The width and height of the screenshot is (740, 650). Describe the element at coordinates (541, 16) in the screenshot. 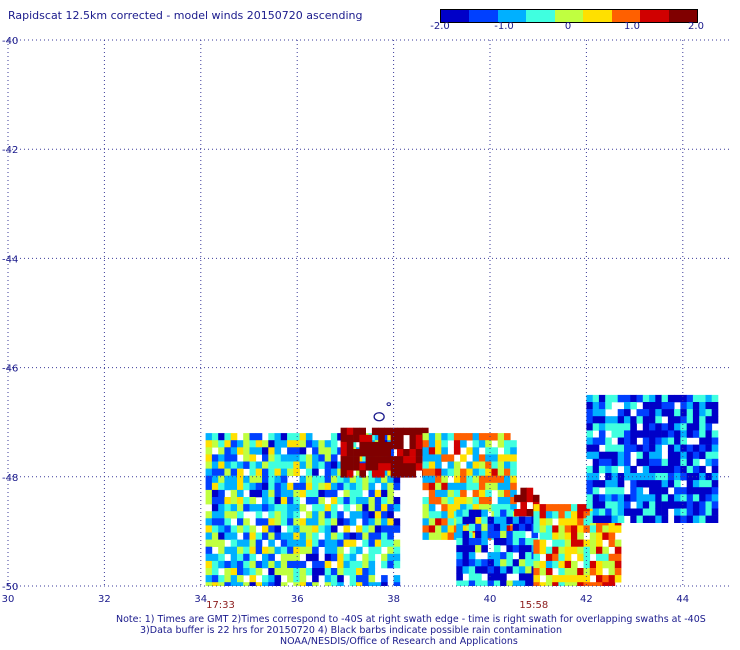

I see `colorbar-swatch` at that location.